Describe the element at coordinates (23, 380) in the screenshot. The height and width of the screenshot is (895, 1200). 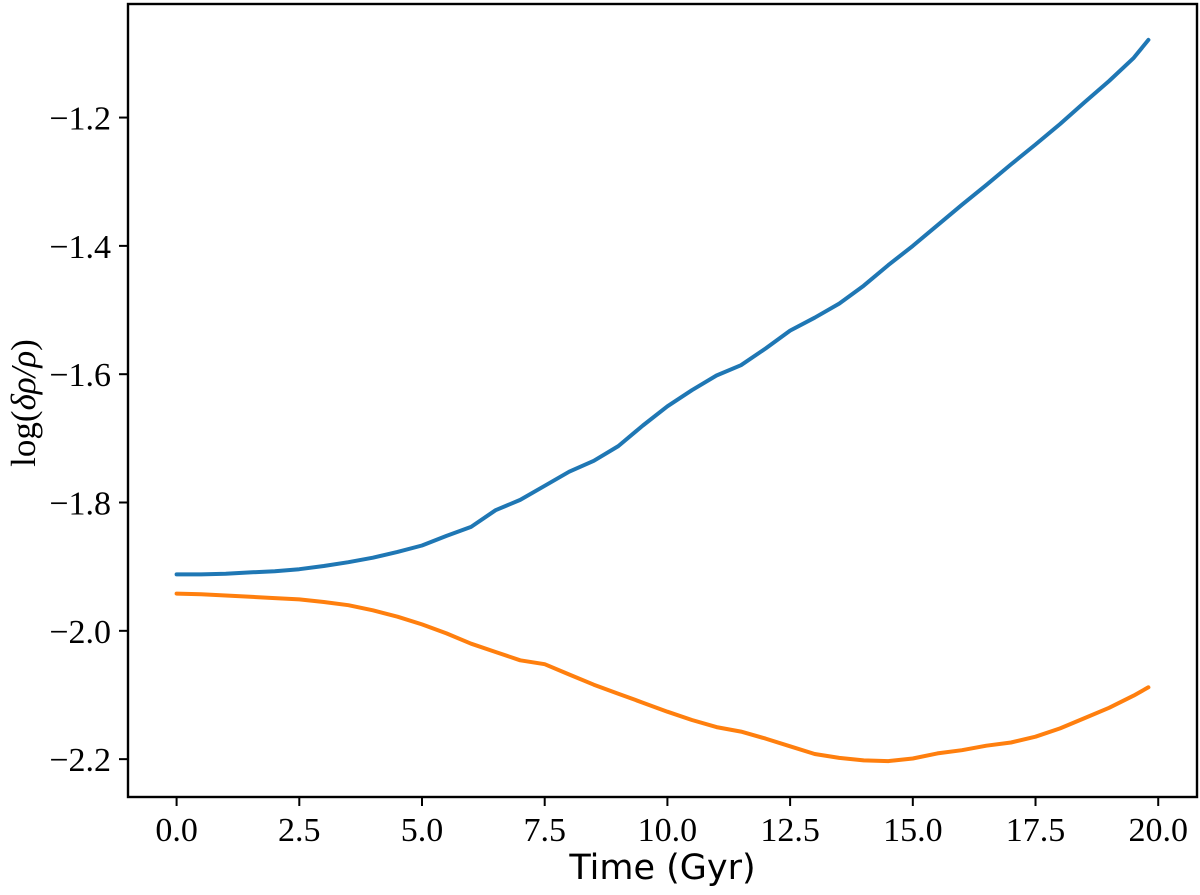
I see `y-axis-label-arg: δρ/ρ` at that location.